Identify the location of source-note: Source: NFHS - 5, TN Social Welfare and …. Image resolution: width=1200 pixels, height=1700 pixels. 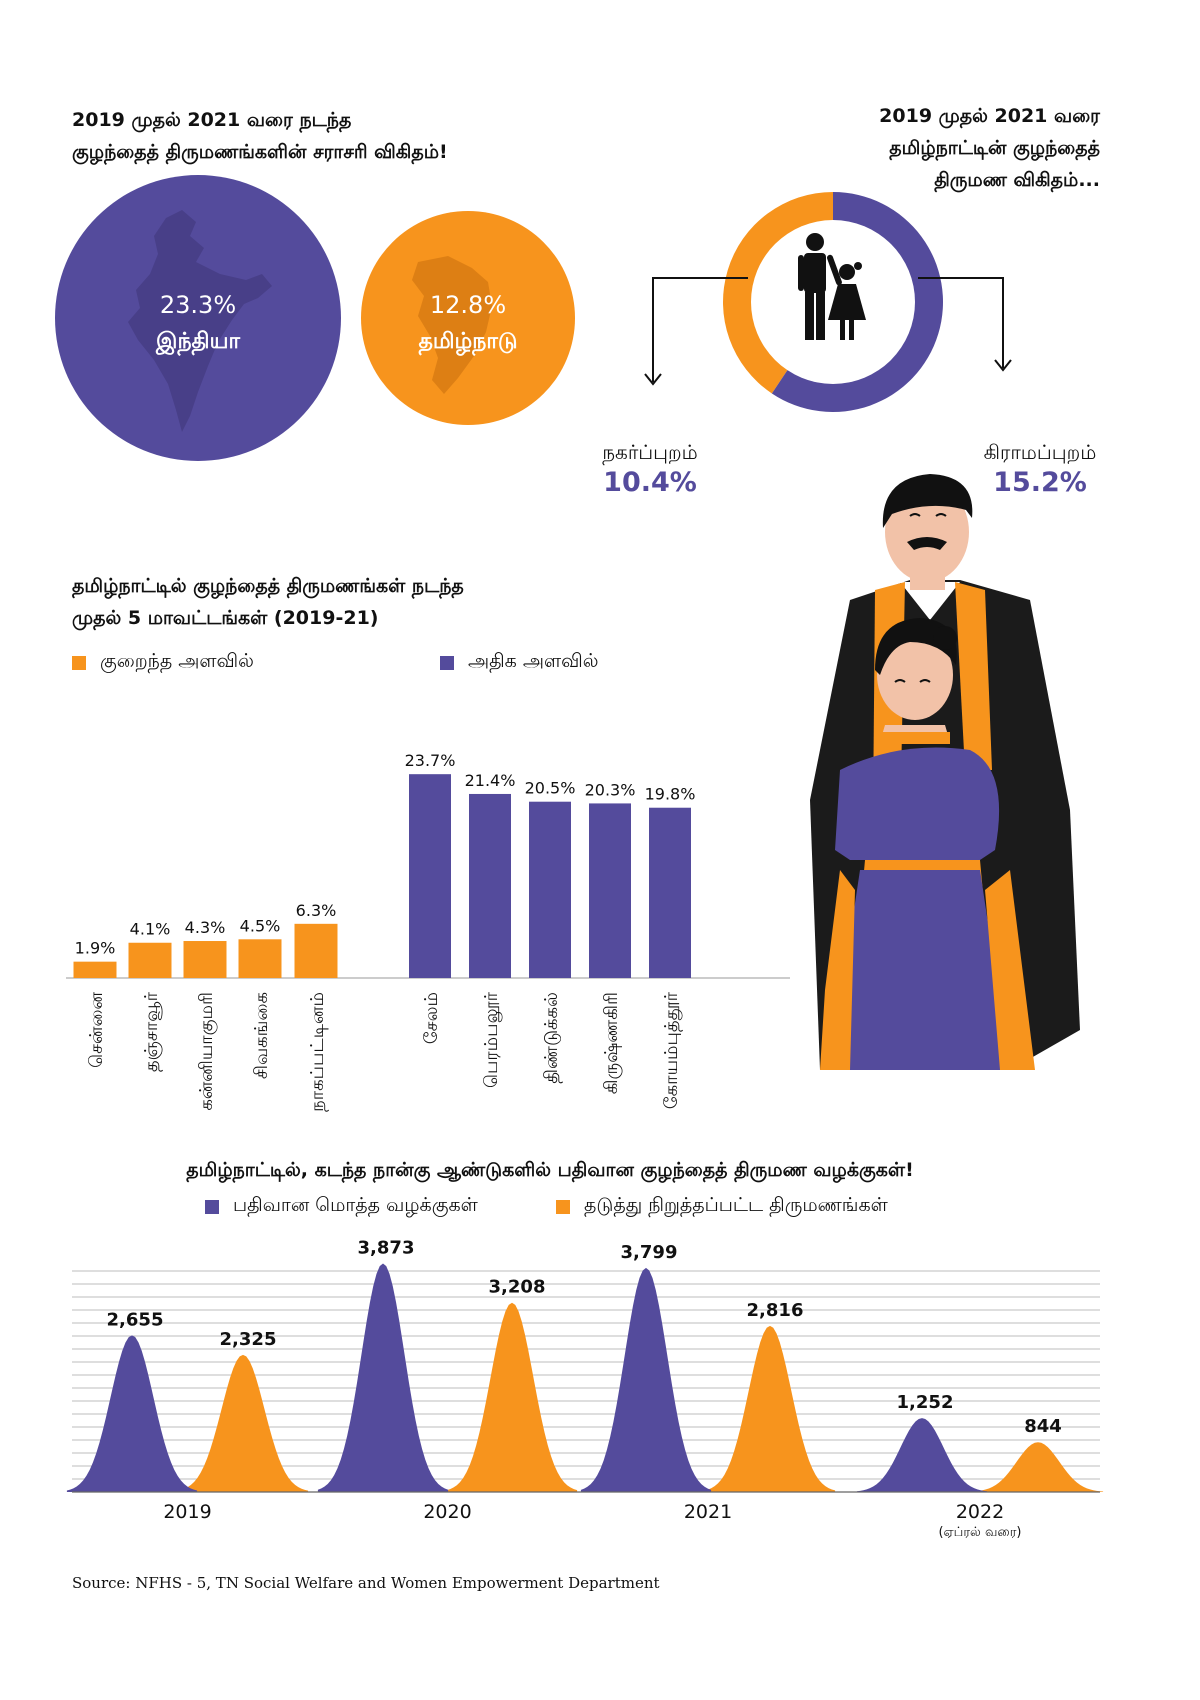
(366, 1583).